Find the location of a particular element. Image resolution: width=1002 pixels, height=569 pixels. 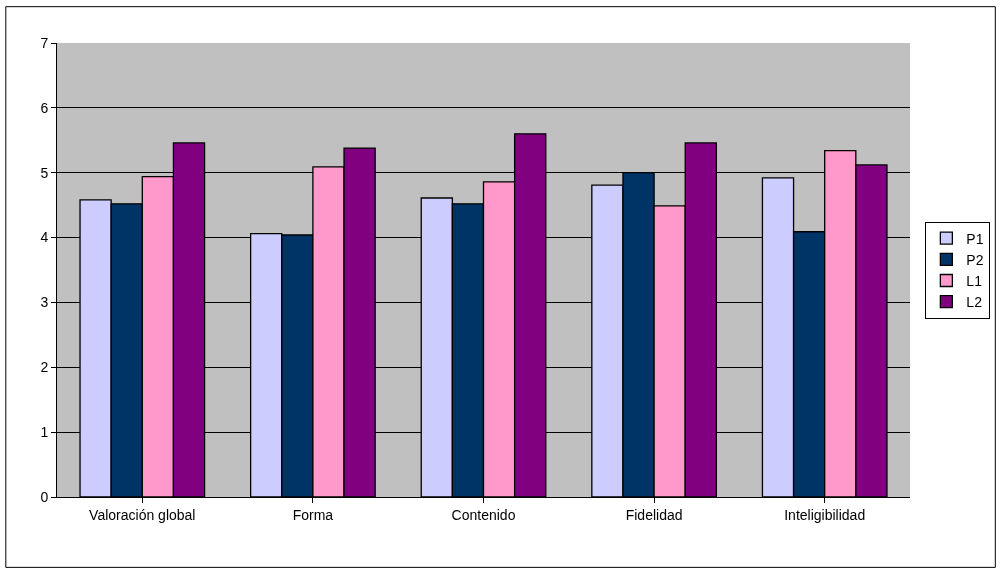

y-tick-label: 5 is located at coordinates (44, 172).